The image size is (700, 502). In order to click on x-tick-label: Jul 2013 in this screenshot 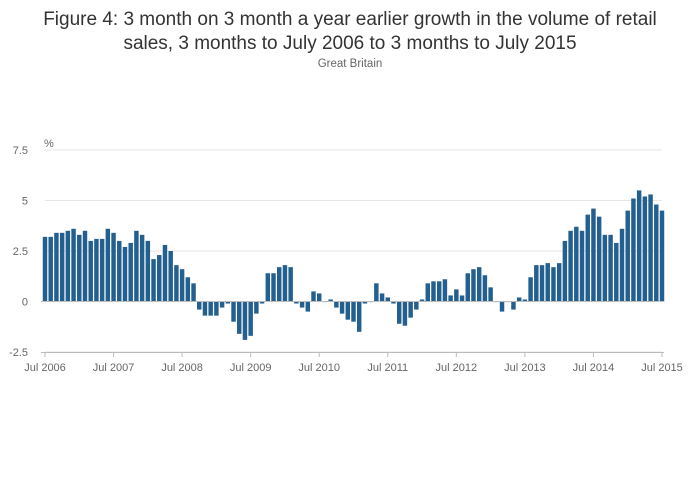, I will do `click(525, 368)`.